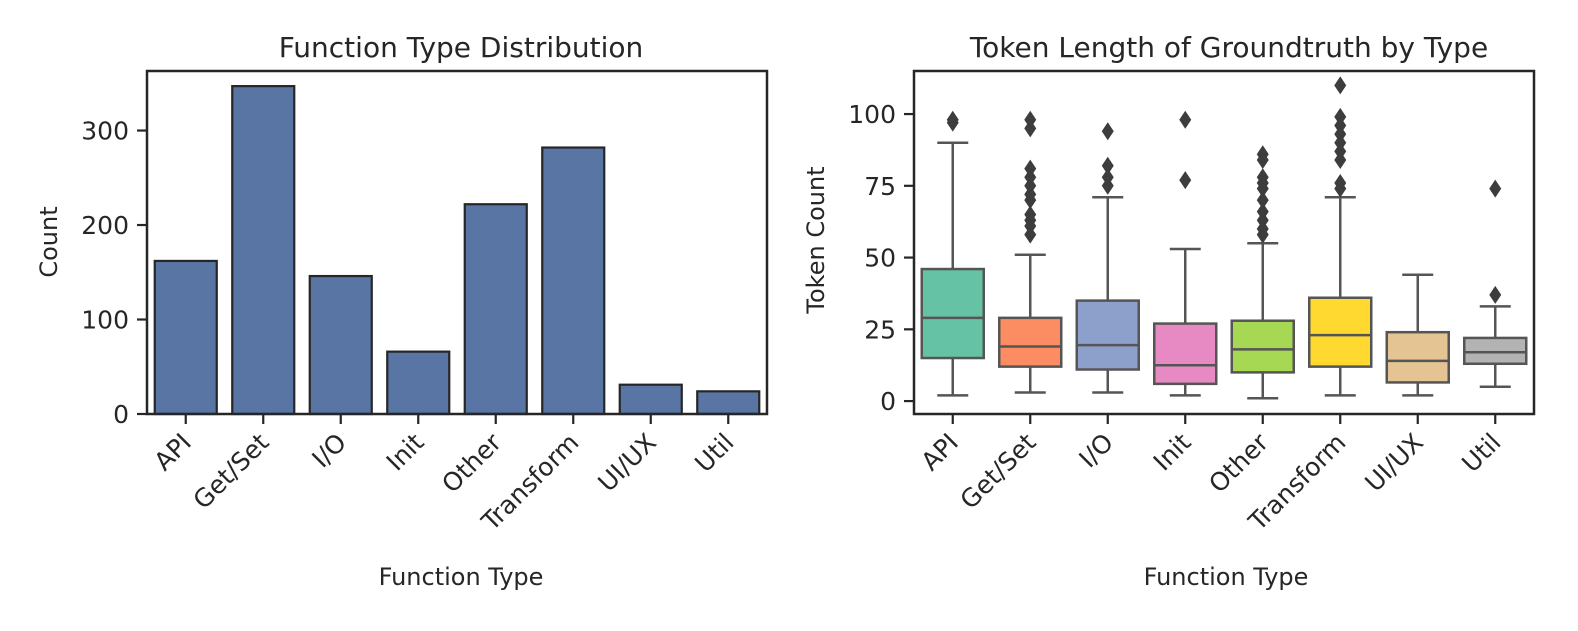 Image resolution: width=1578 pixels, height=631 pixels. What do you see at coordinates (1226, 577) in the screenshot?
I see `box-chart-xlabel: Function Type` at bounding box center [1226, 577].